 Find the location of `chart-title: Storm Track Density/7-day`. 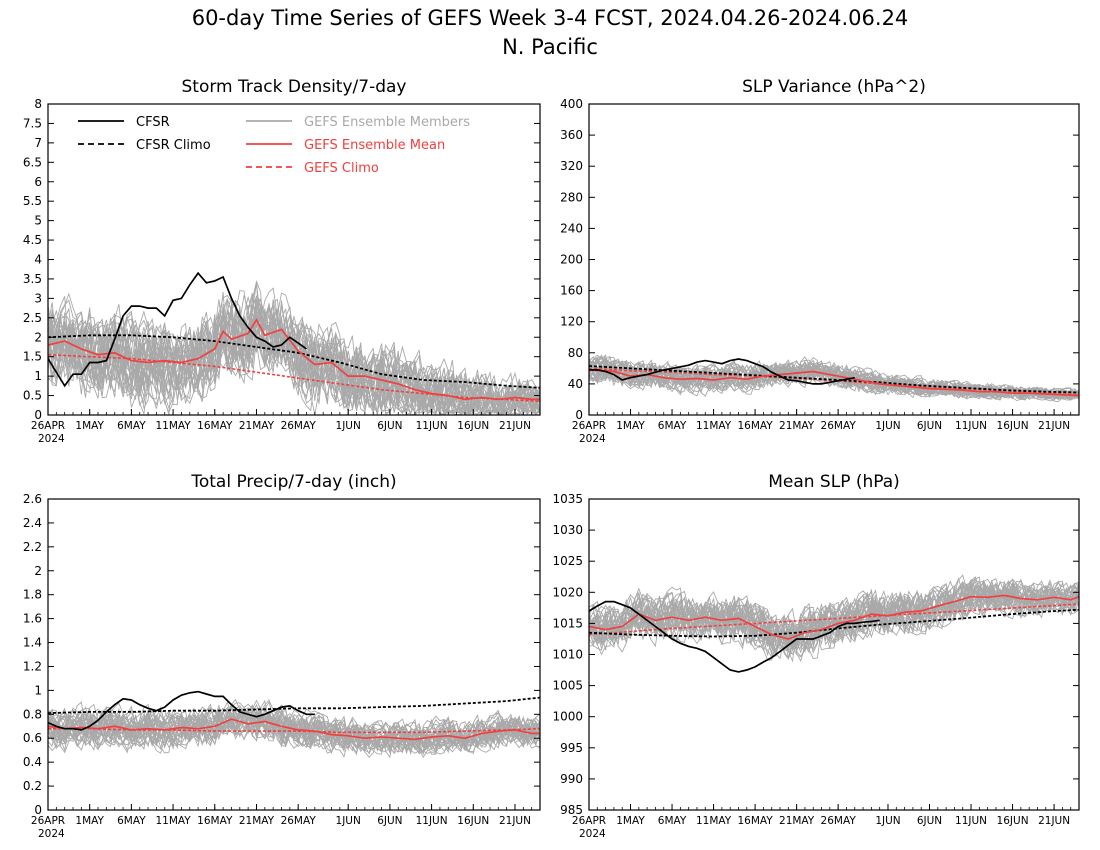

chart-title: Storm Track Density/7-day is located at coordinates (294, 87).